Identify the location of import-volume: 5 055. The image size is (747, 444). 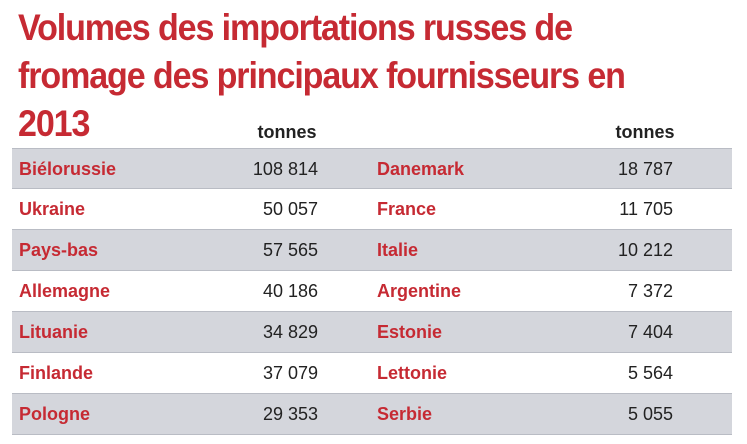
(650, 414).